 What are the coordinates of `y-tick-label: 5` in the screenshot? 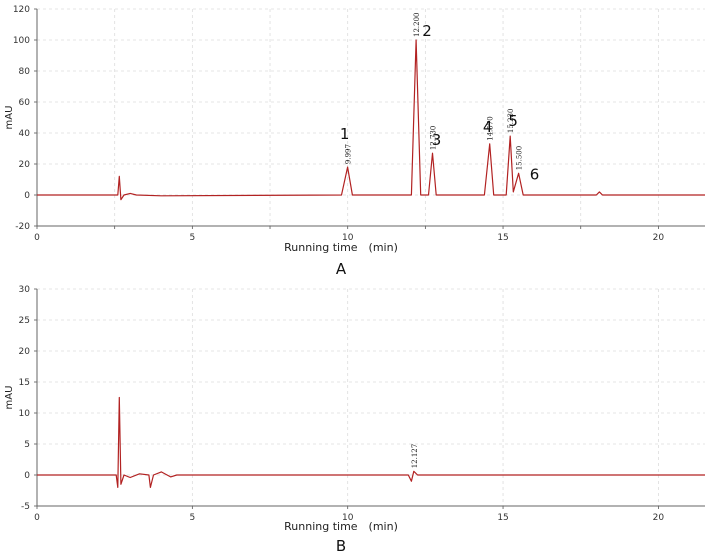 It's located at (27, 445).